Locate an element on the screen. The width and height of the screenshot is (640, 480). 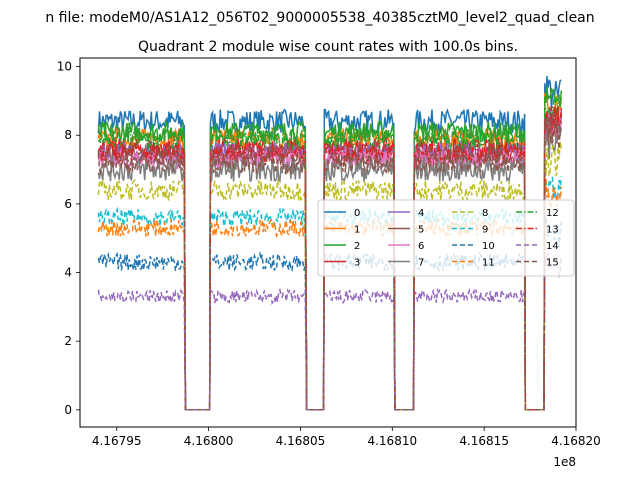
y-axis: 0 2 4 6 8 10 is located at coordinates (68, 238).